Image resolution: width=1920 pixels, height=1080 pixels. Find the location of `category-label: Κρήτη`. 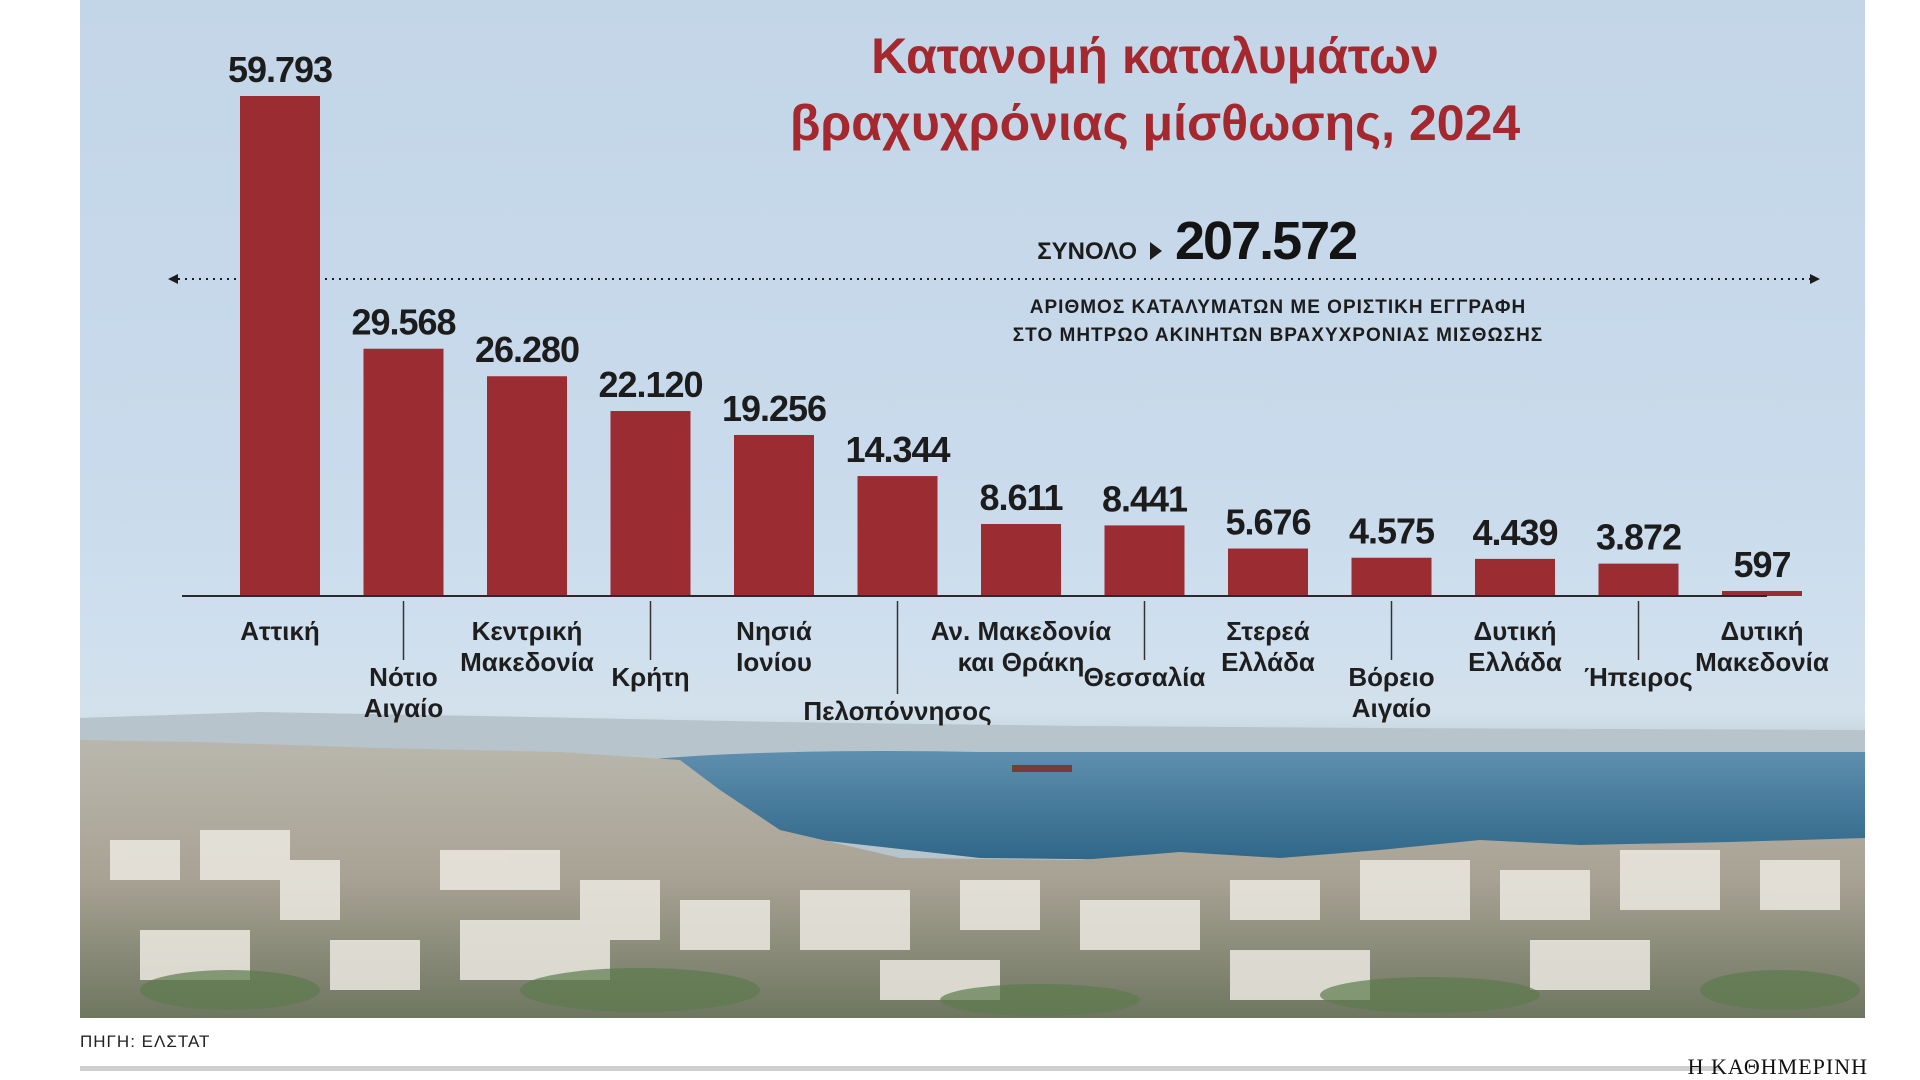

category-label: Κρήτη is located at coordinates (650, 677).